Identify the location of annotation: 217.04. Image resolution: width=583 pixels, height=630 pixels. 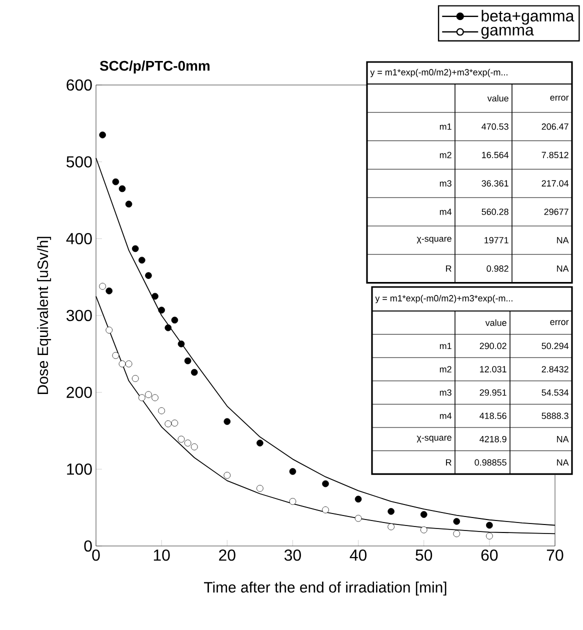
(555, 183).